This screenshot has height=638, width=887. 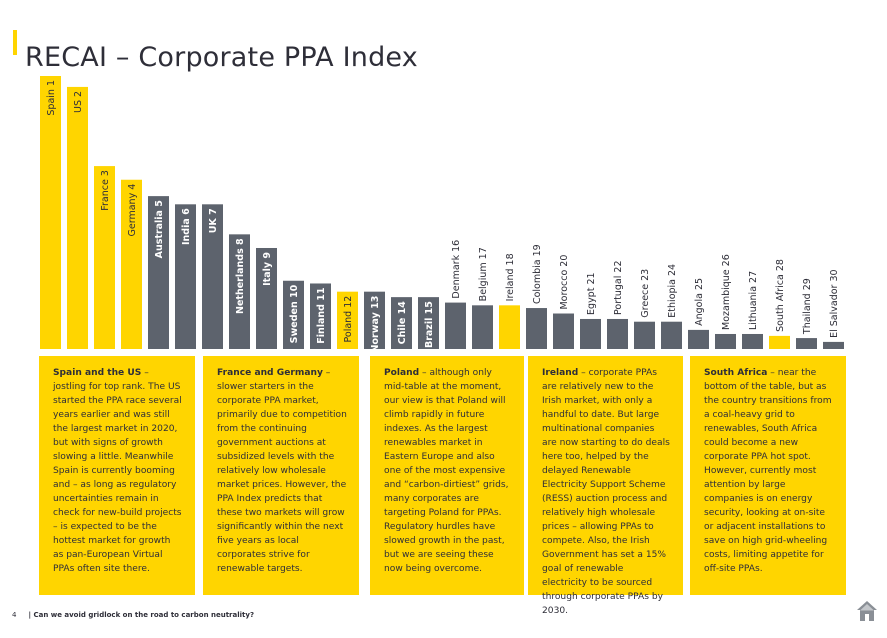 I want to click on bar-label: Brazil 15, so click(x=429, y=324).